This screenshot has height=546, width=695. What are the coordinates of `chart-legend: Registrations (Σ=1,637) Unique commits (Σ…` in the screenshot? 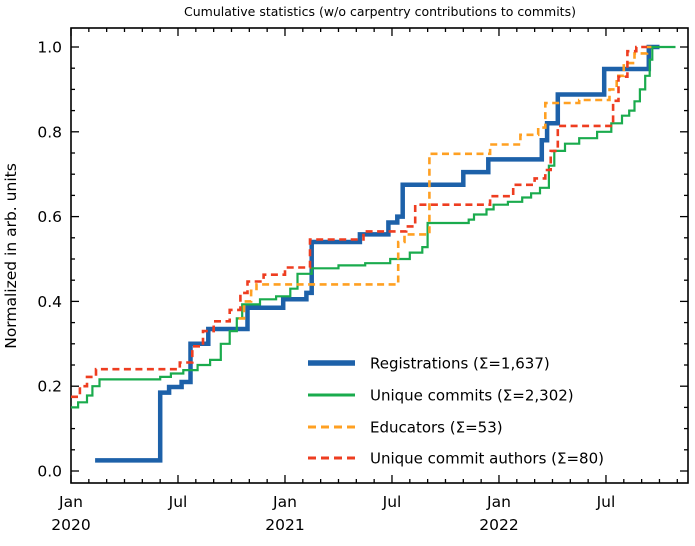 It's located at (456, 411).